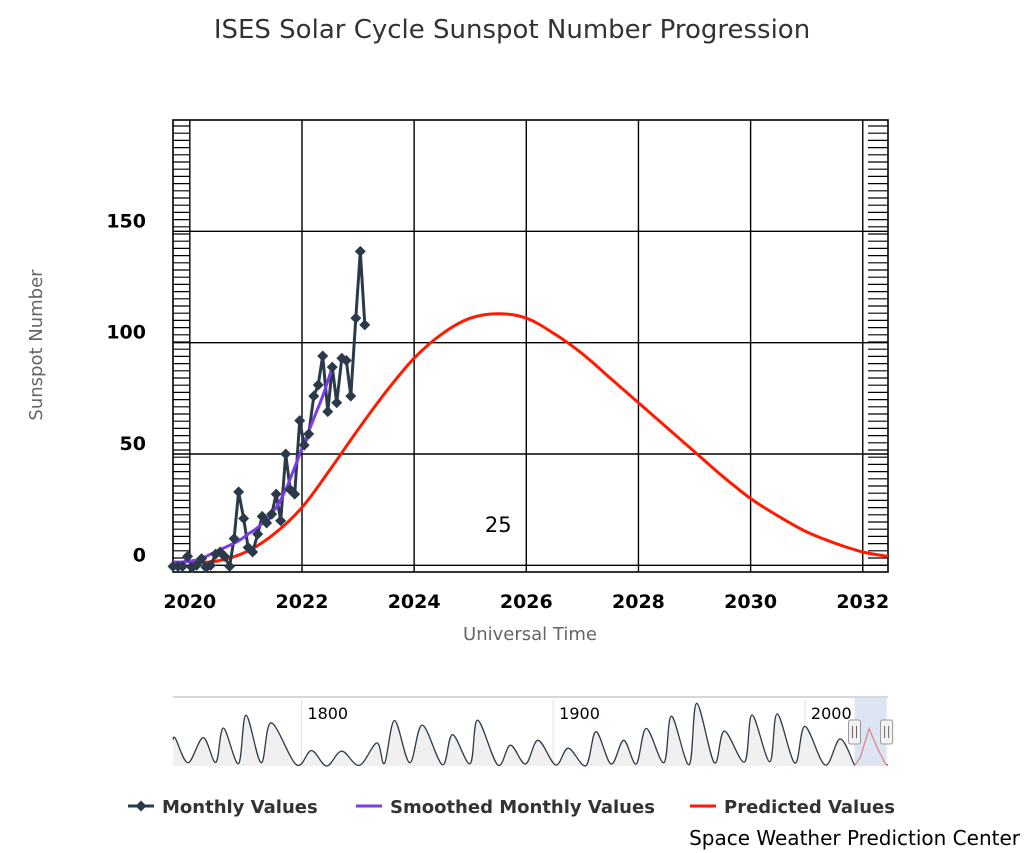  I want to click on legend-item: Monthly Values, so click(223, 807).